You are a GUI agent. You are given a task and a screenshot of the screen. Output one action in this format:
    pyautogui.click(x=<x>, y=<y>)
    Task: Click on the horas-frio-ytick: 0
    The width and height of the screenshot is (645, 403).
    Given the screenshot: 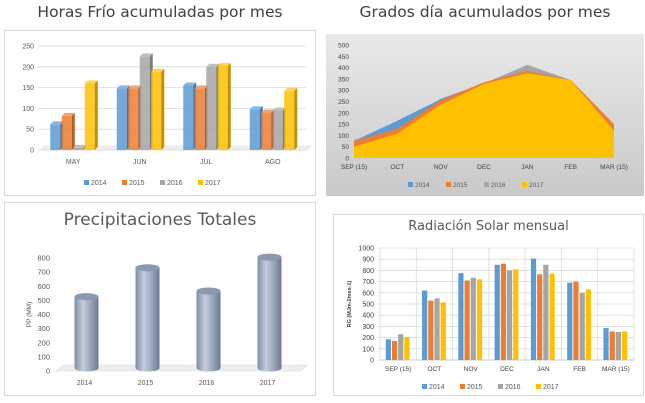 What is the action you would take?
    pyautogui.click(x=32, y=151)
    